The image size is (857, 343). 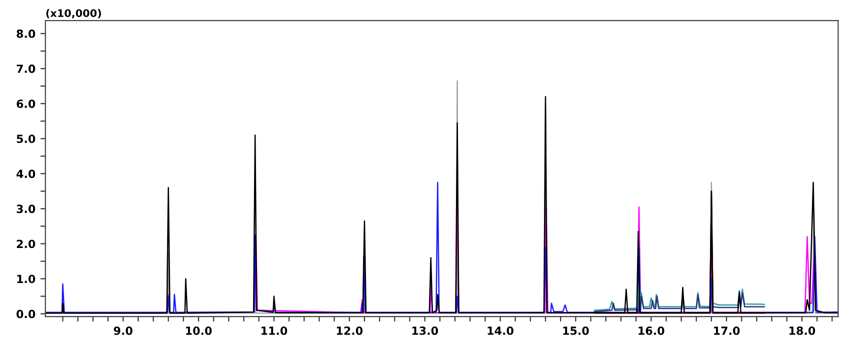 What do you see at coordinates (26, 68) in the screenshot?
I see `y-tick-label: 7.0` at bounding box center [26, 68].